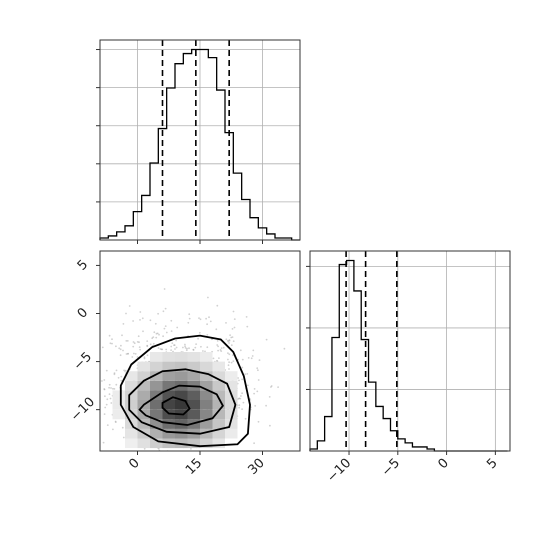 Image resolution: width=550 pixels, height=550 pixels. I want to click on histogram-y-ticks, so click(401, 360).